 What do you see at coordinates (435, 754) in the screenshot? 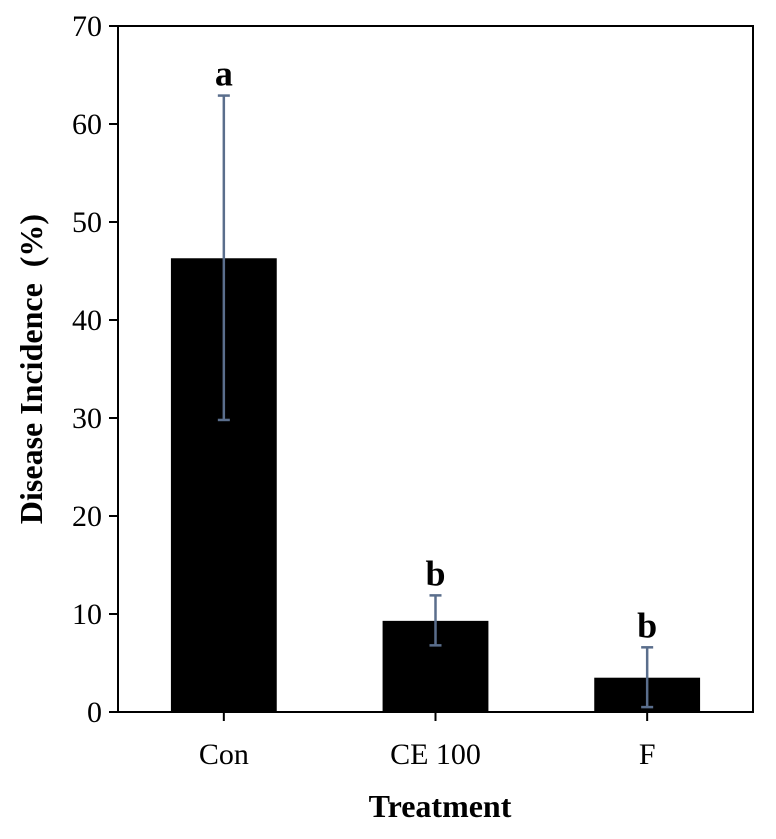
I see `x-tick-label: CE 100` at bounding box center [435, 754].